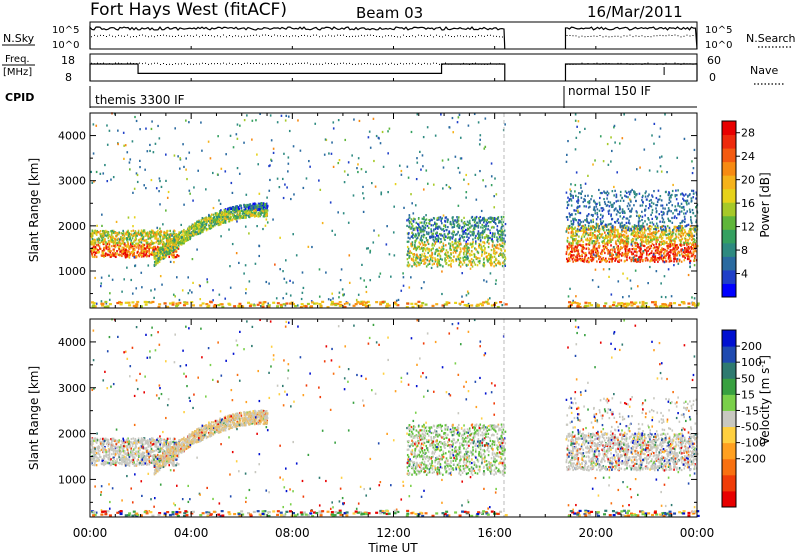 The image size is (800, 554). I want to click on freq-traces, so click(393, 71).